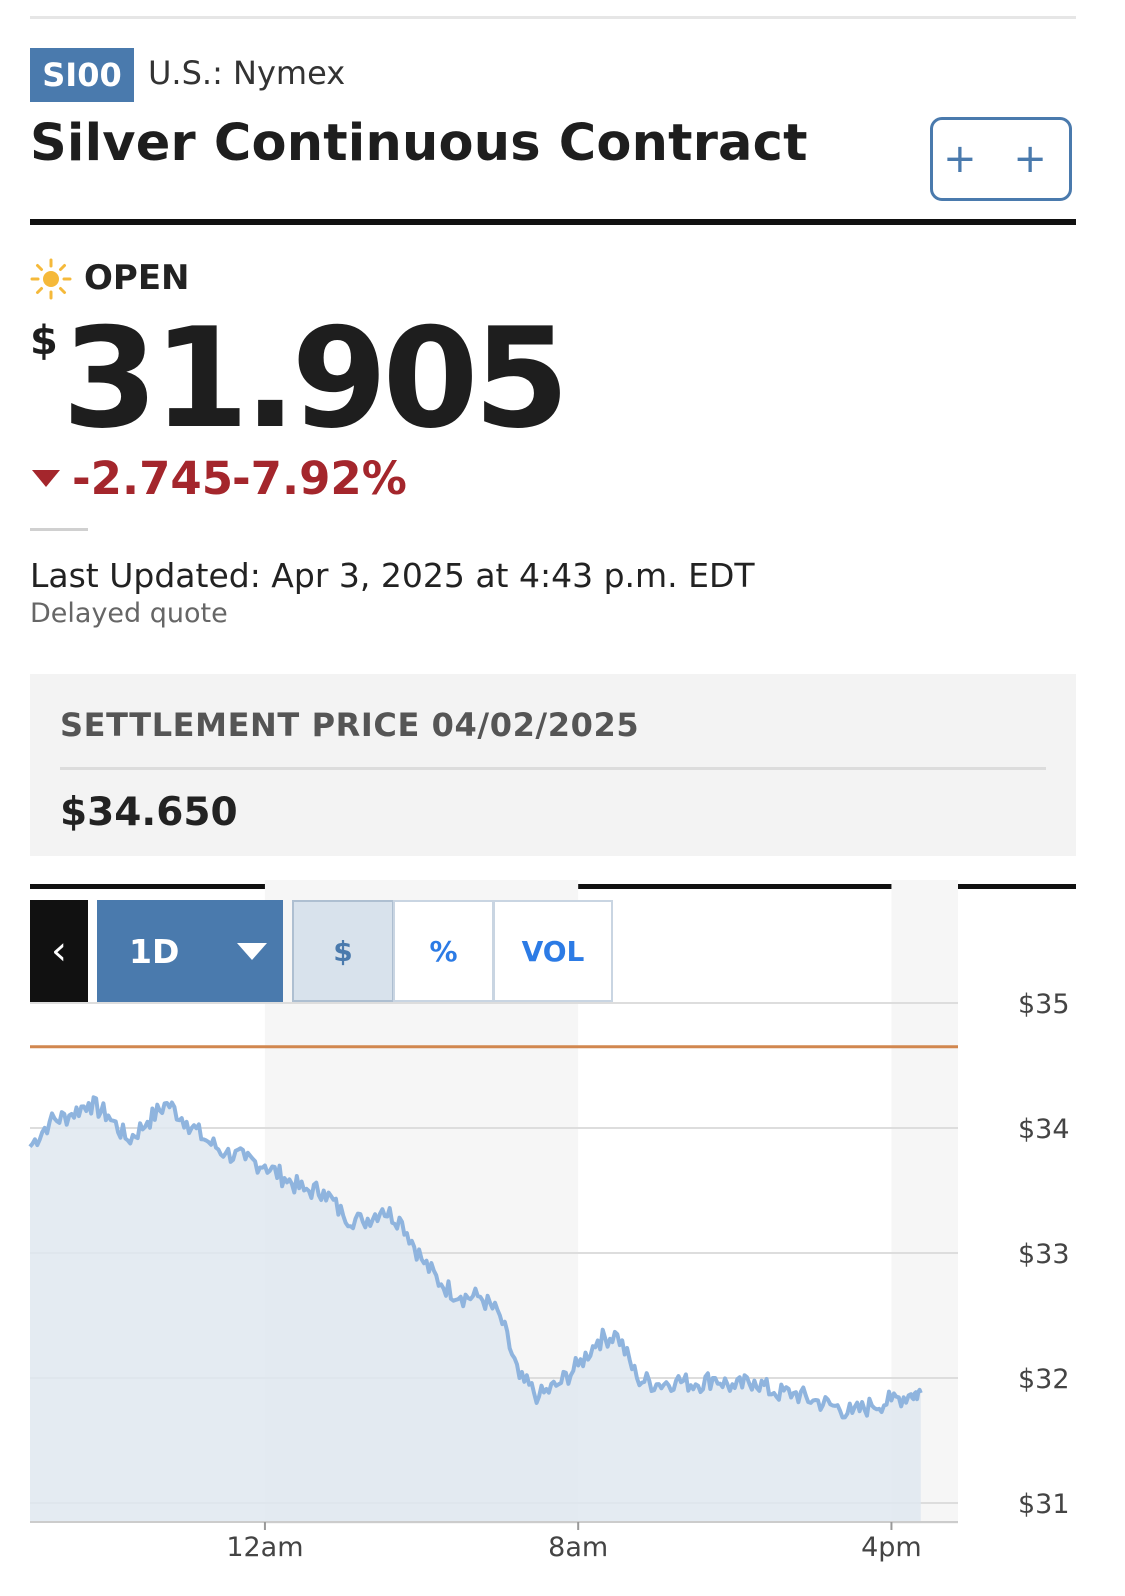  I want to click on x-tick-label: 8am, so click(578, 1547).